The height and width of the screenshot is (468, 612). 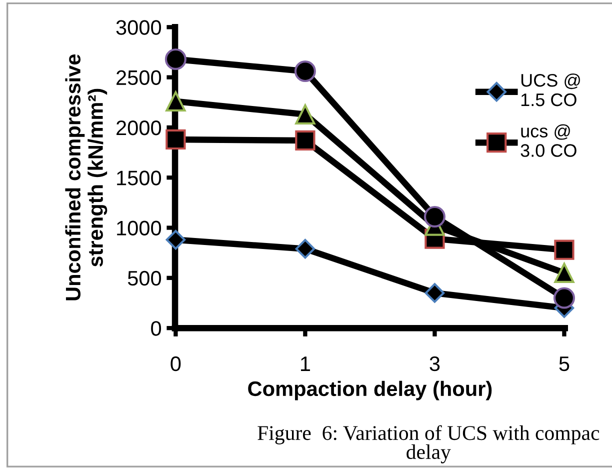 What do you see at coordinates (550, 89) in the screenshot?
I see `legend-label: UCS @ 1.5 CO` at bounding box center [550, 89].